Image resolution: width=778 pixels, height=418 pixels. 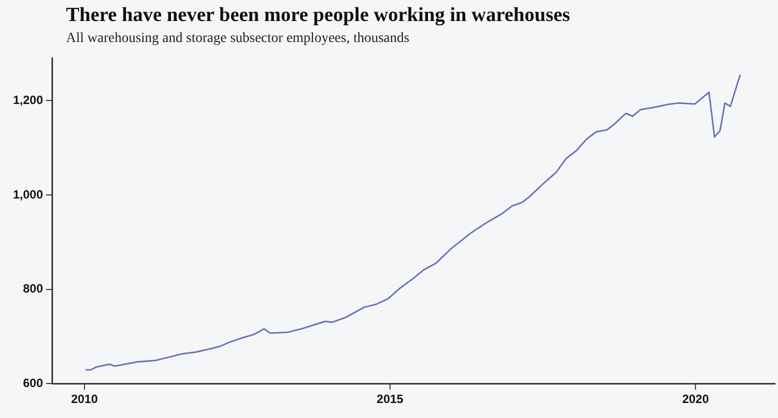 What do you see at coordinates (390, 399) in the screenshot?
I see `x-tick-label: 2015` at bounding box center [390, 399].